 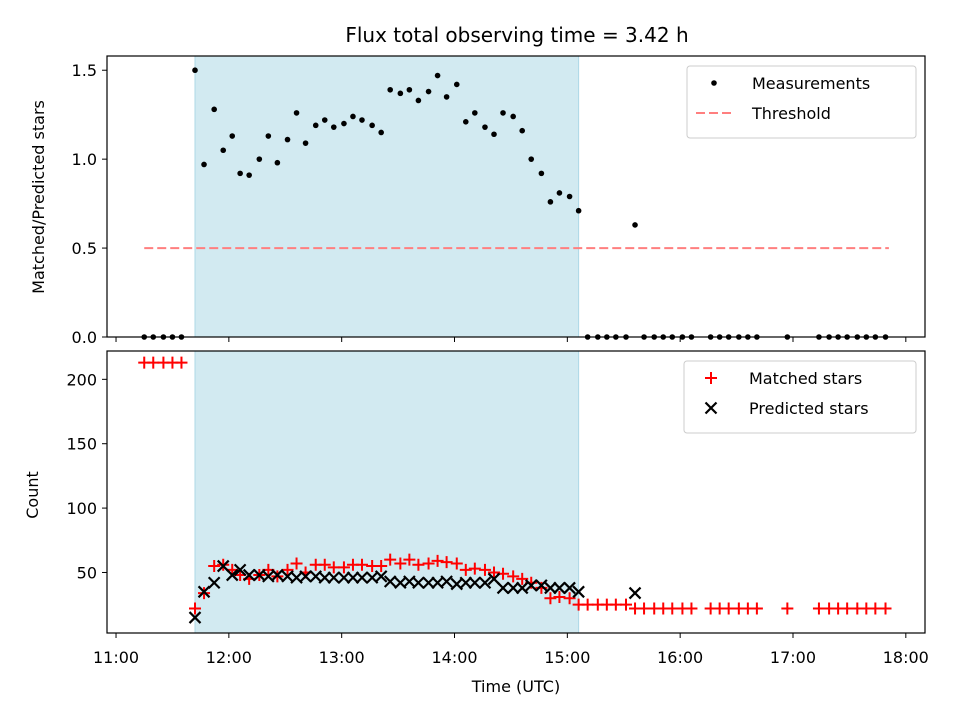 I want to click on panel0-y-tick-label: 0.5, so click(x=84, y=248).